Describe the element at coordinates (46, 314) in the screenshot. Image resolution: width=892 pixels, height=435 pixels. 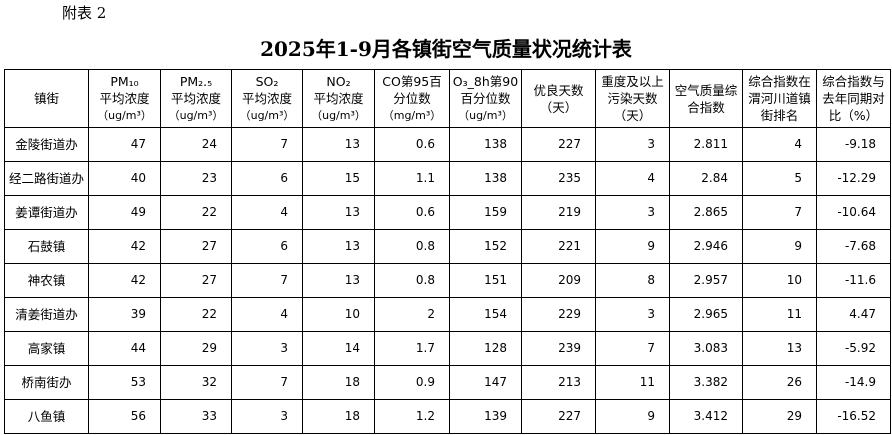
I see `town-name-cell: 清姜街道办` at that location.